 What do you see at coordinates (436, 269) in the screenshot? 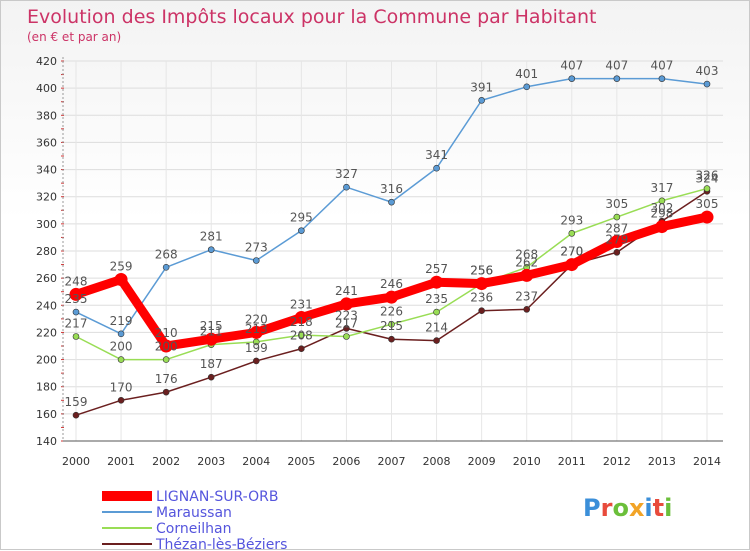
I see `data-label-lignan-sur-orb: 257` at bounding box center [436, 269].